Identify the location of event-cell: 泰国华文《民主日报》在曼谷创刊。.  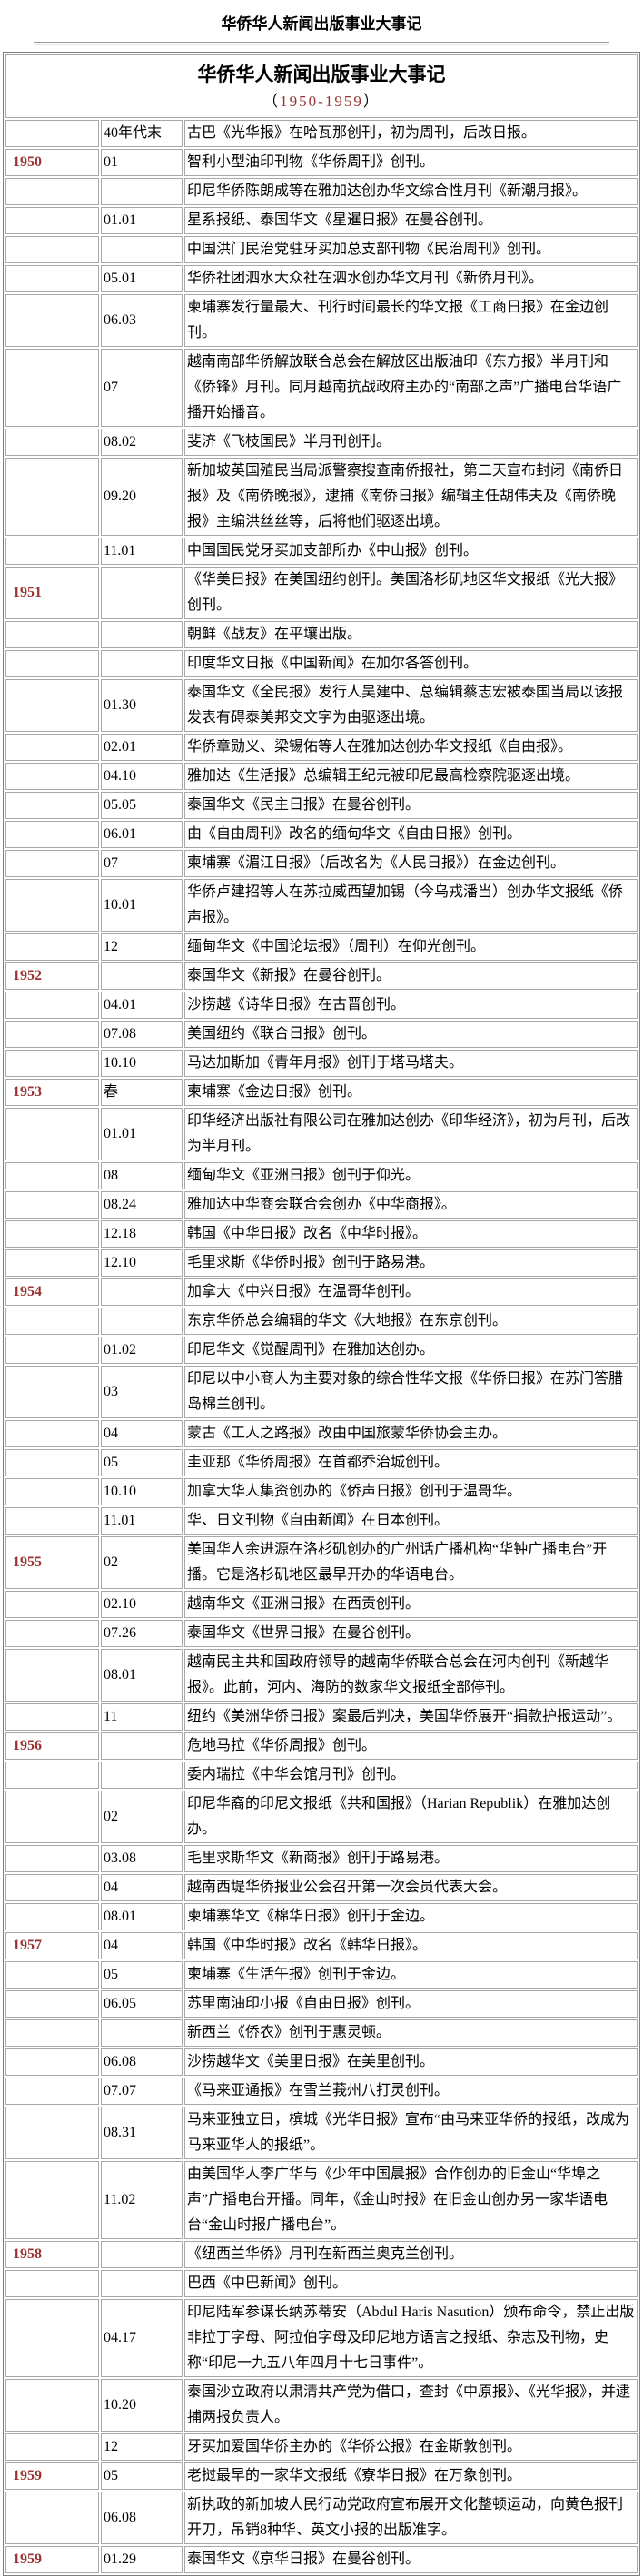
(411, 805).